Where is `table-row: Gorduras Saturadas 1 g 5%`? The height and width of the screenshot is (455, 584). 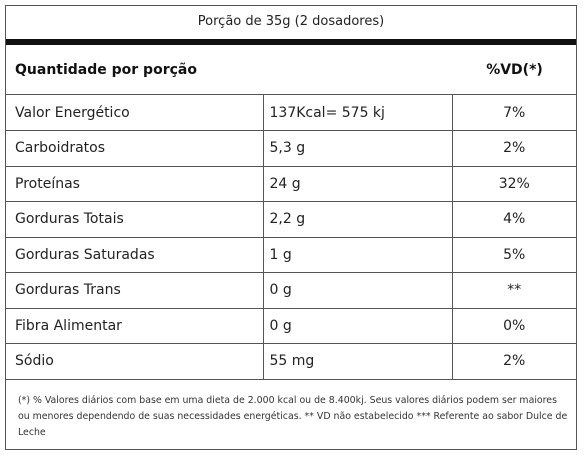
table-row: Gorduras Saturadas 1 g 5% is located at coordinates (291, 255).